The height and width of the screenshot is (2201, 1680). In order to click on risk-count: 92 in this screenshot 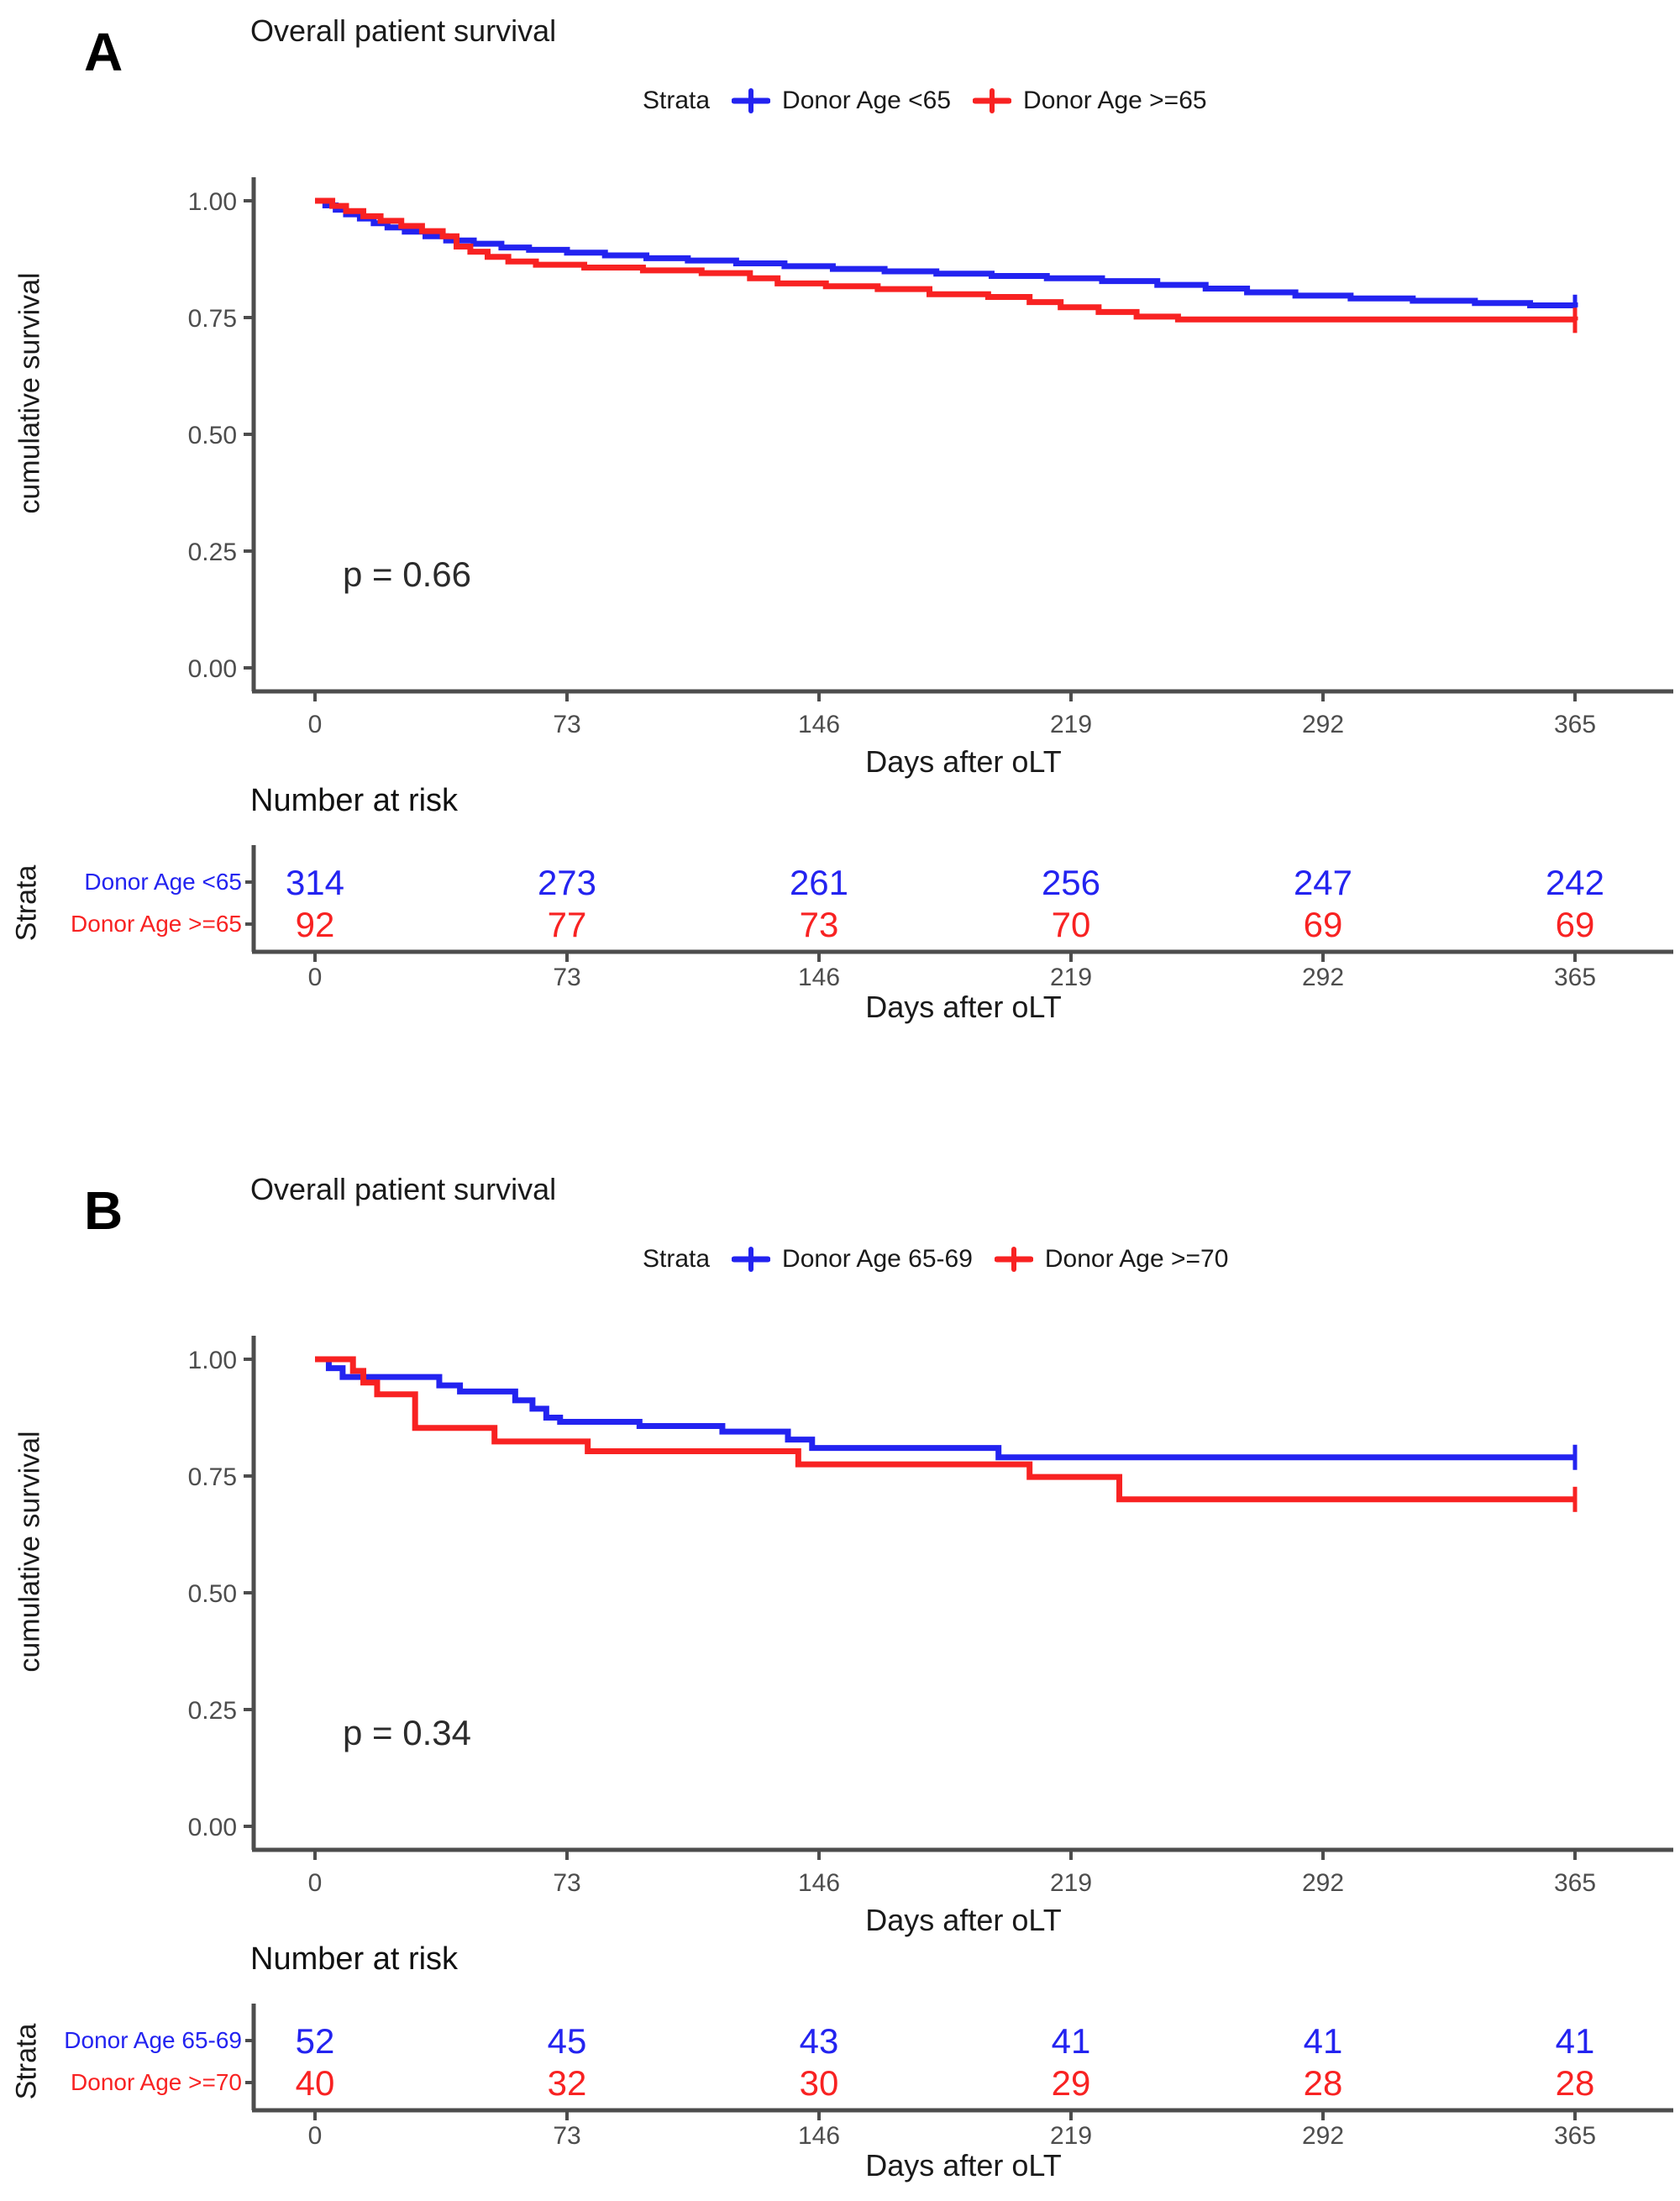, I will do `click(315, 924)`.